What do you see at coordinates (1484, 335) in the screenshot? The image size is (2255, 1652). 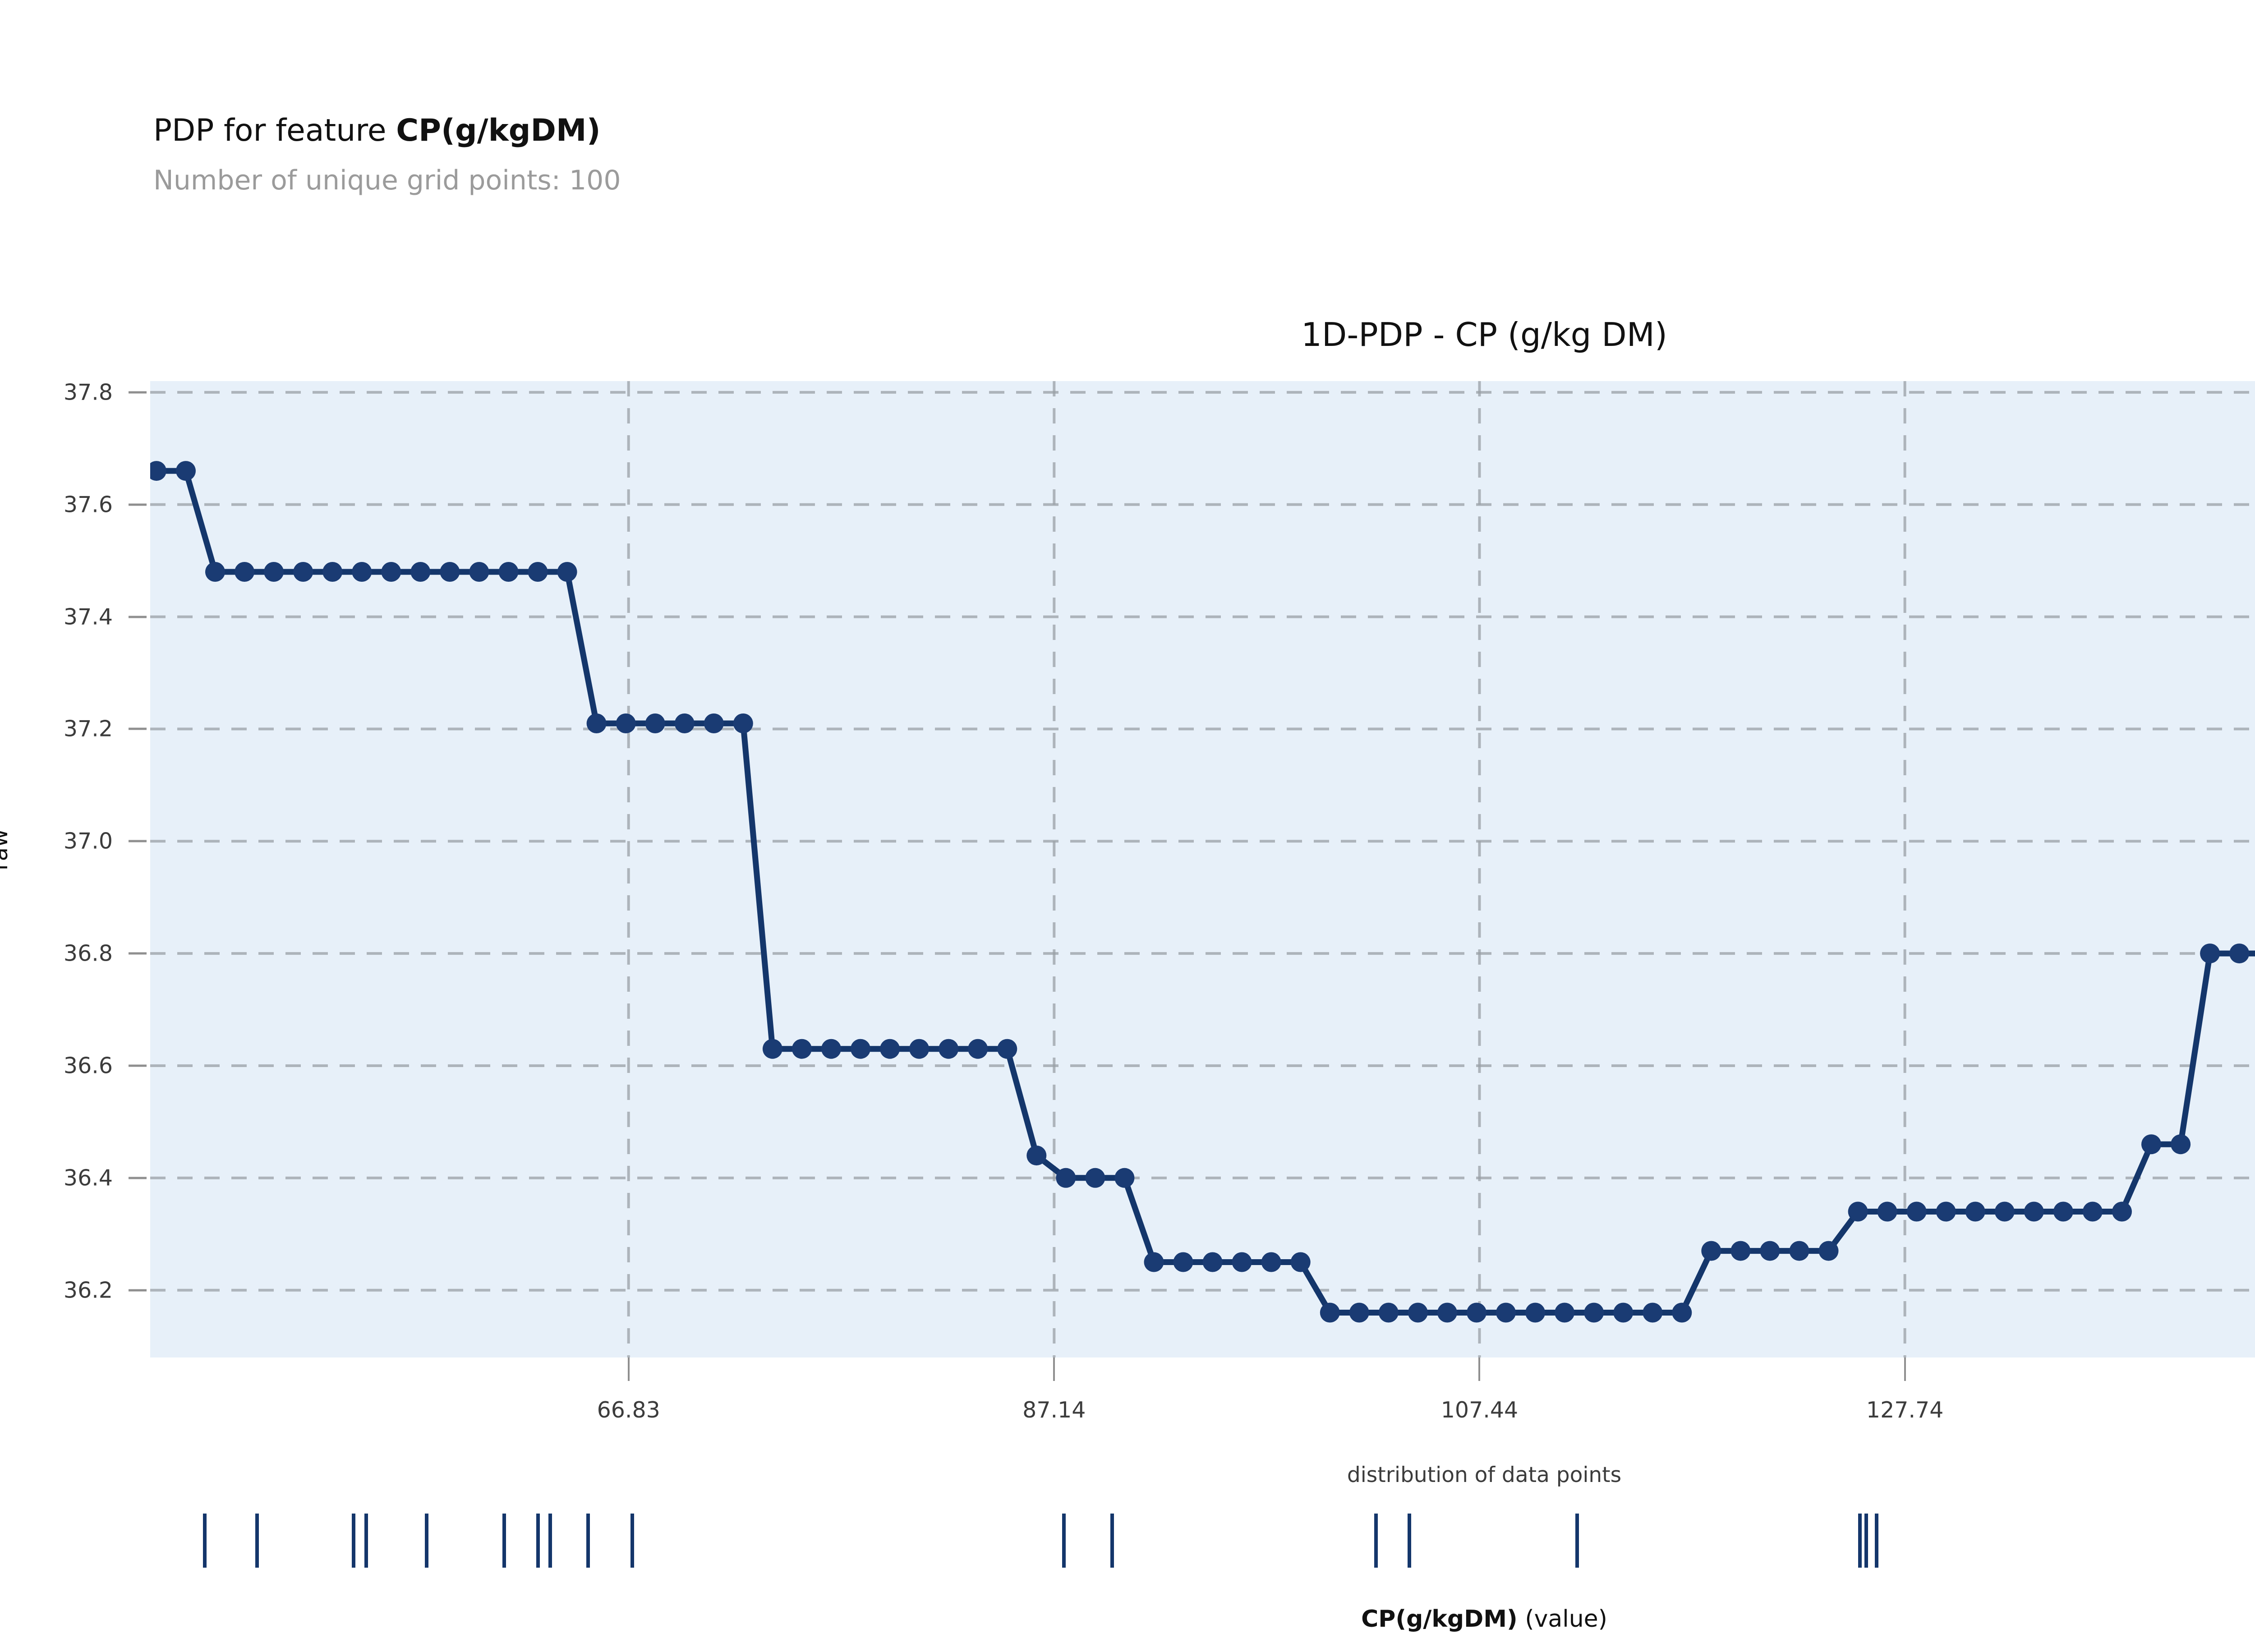 I see `chart-title: 1D-PDP - CP (g/kg DM)` at bounding box center [1484, 335].